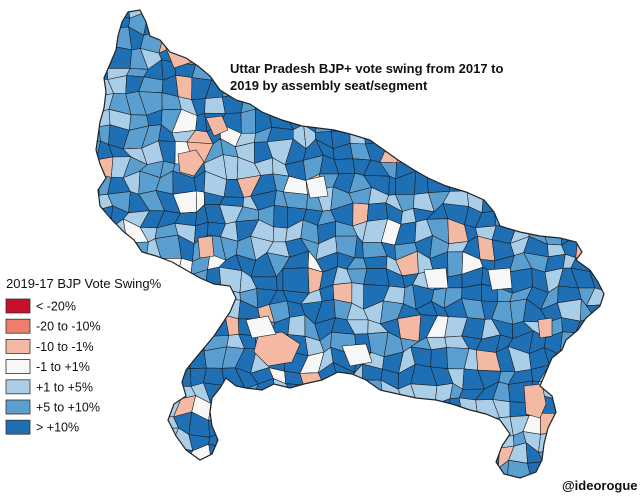 Image resolution: width=640 pixels, height=500 pixels. Describe the element at coordinates (68, 408) in the screenshot. I see `legend-label: +5 to +10%` at that location.